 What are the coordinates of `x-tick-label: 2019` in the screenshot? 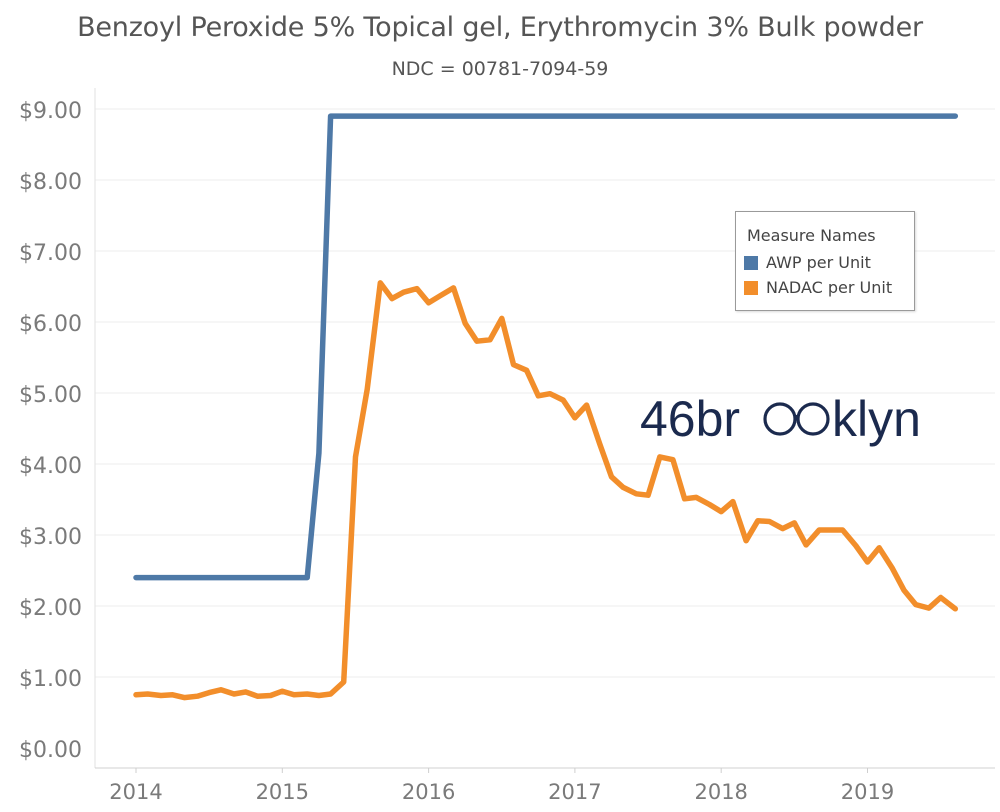 It's located at (867, 792).